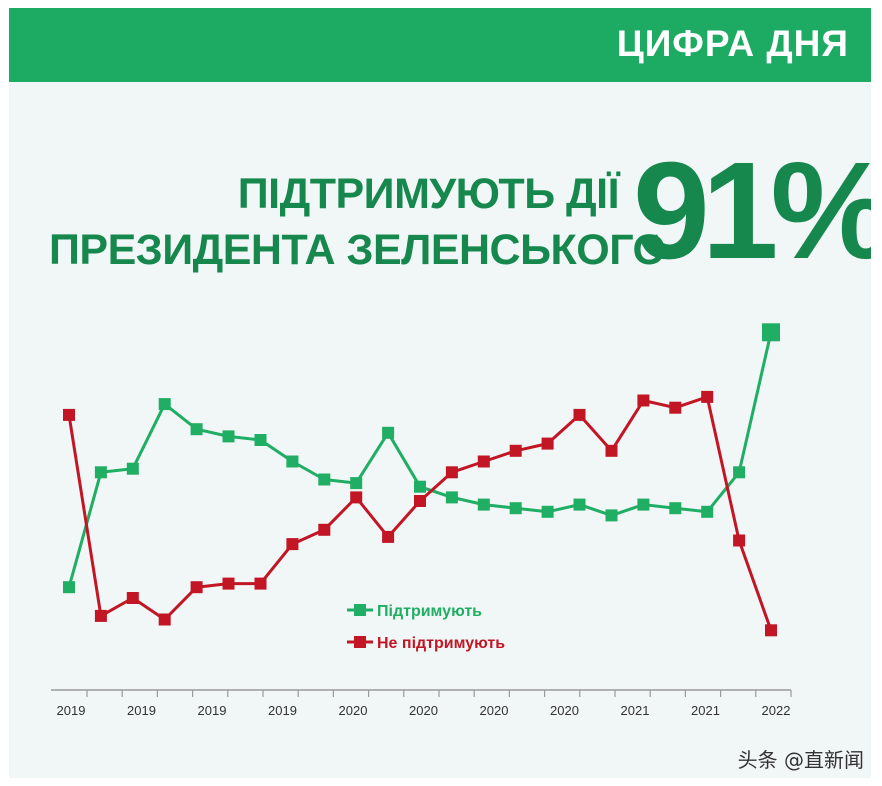 This screenshot has height=786, width=882. I want to click on headline: ПІДТРИМУЮТЬ ДІЇ ПРЕЗИДЕНТА ЗЕЛЕНСЬКОГО, so click(357, 222).